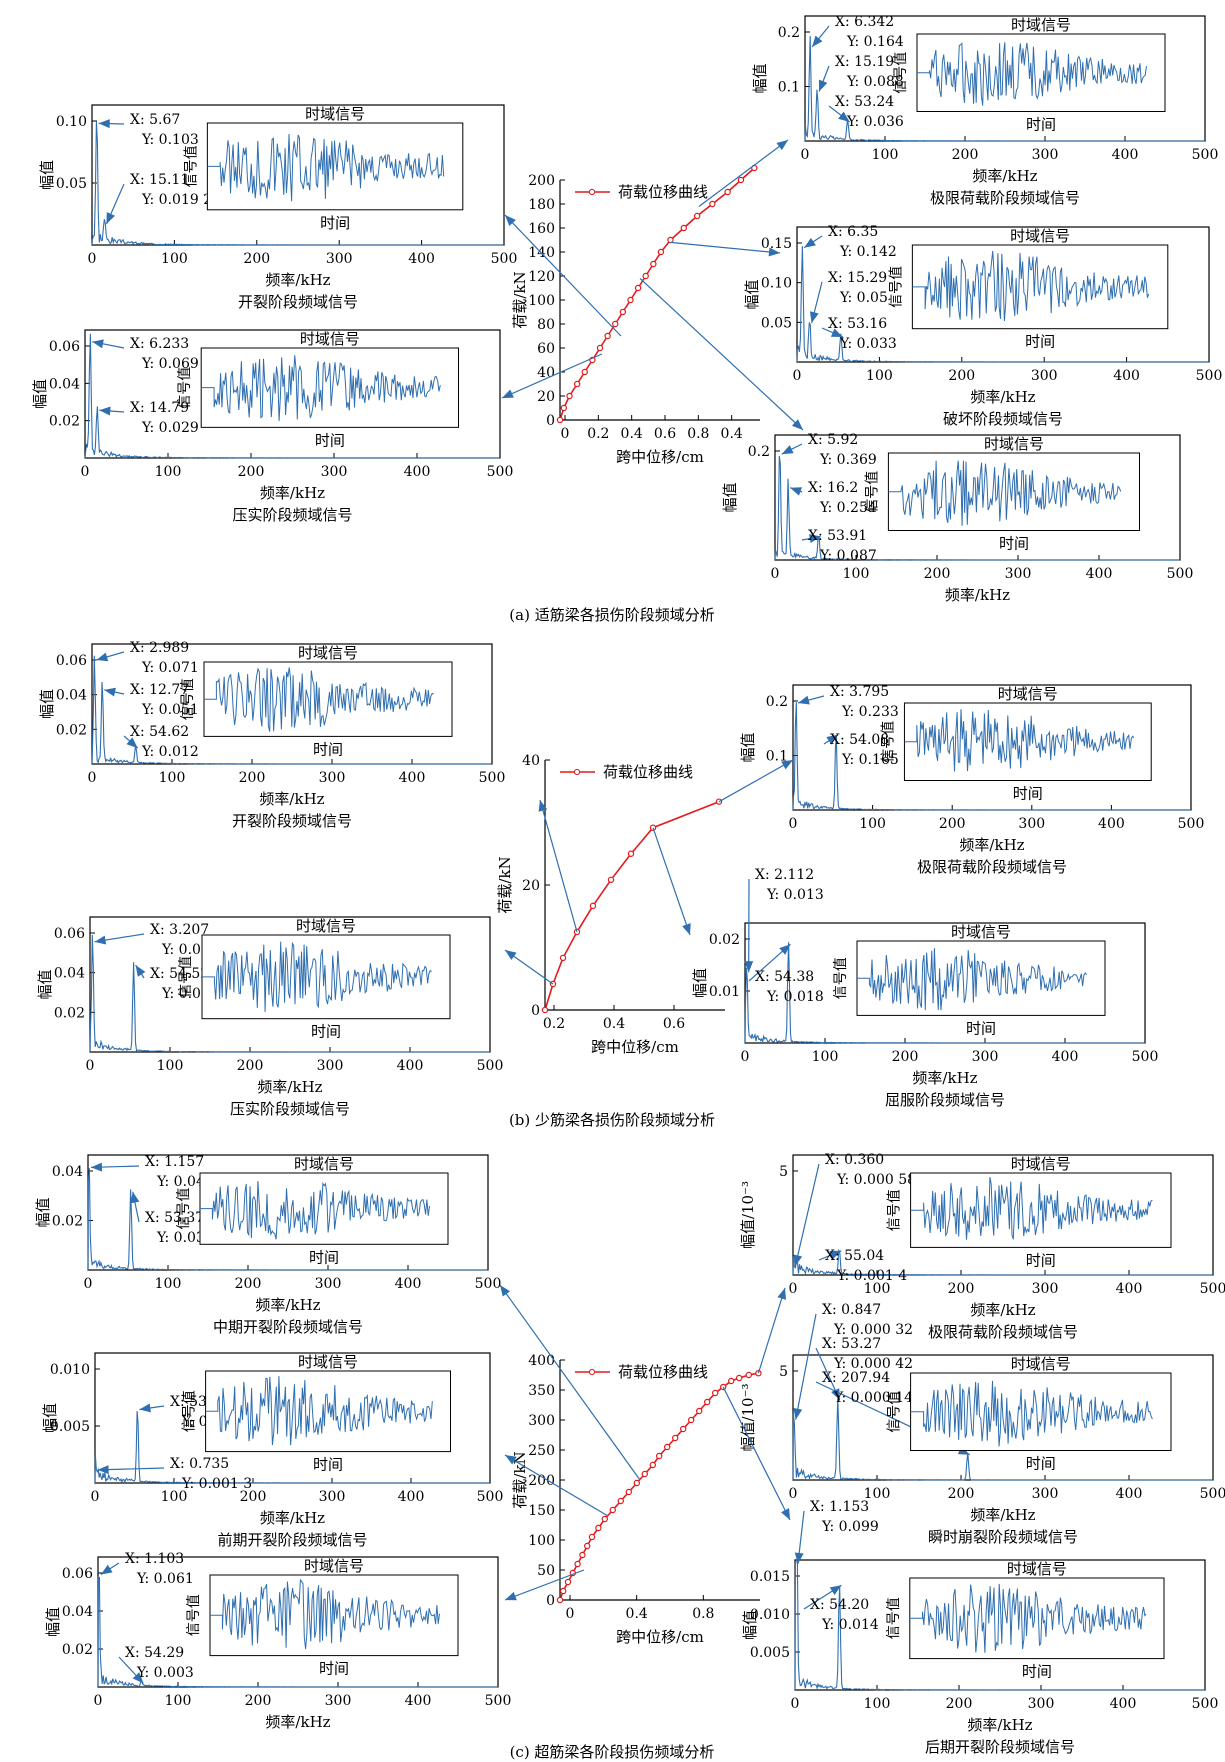  I want to click on p1-s2-title: 极限荷载阶段频域信号, so click(992, 867).